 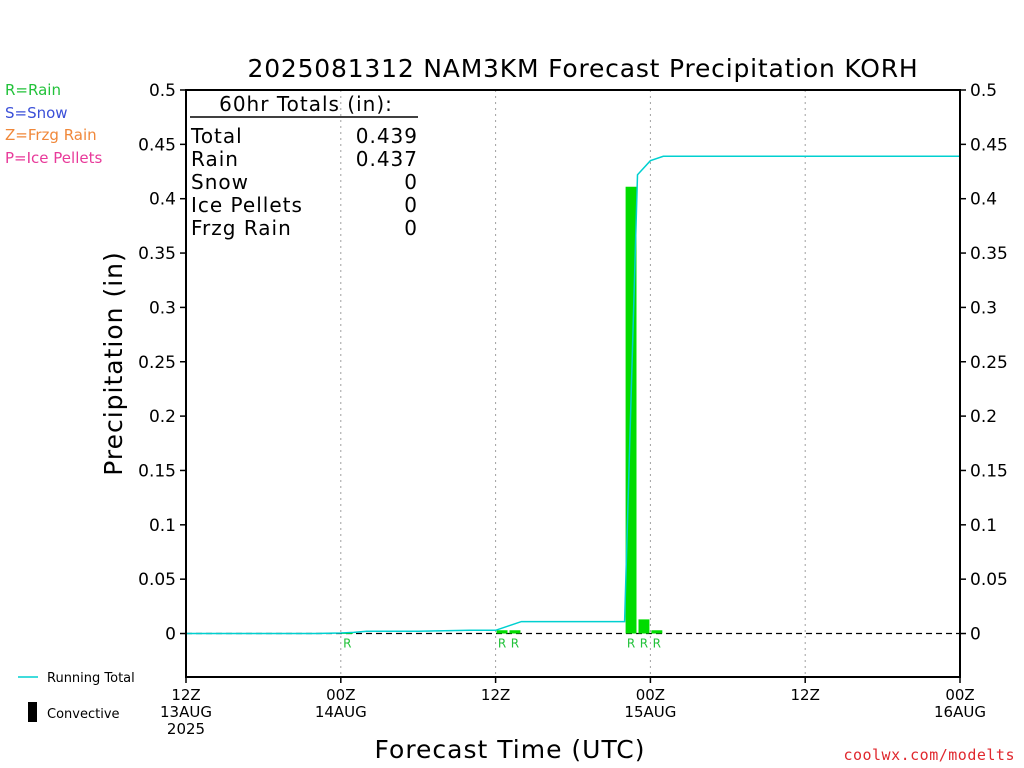 What do you see at coordinates (983, 417) in the screenshot?
I see `y-tick-label-right: 0.2` at bounding box center [983, 417].